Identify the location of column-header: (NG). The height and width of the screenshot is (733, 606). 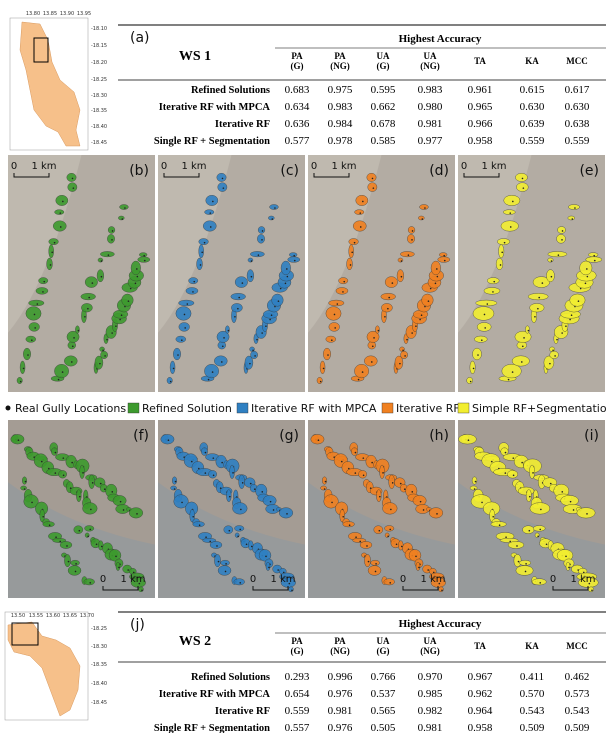
(340, 651).